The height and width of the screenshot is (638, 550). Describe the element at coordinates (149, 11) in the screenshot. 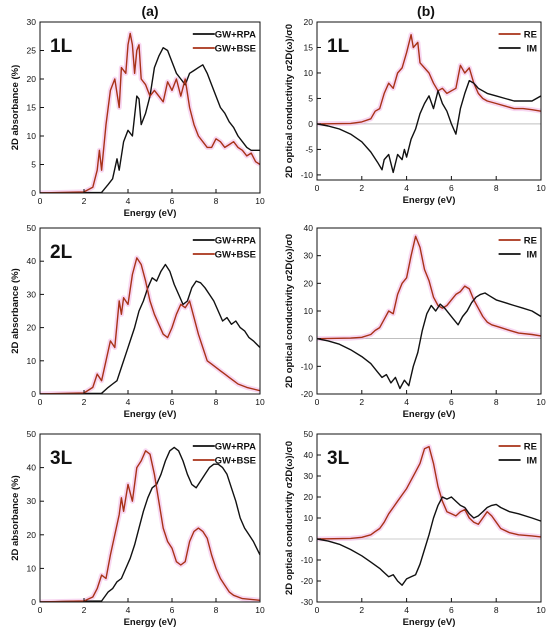

I see `column-label-a: (a)` at that location.